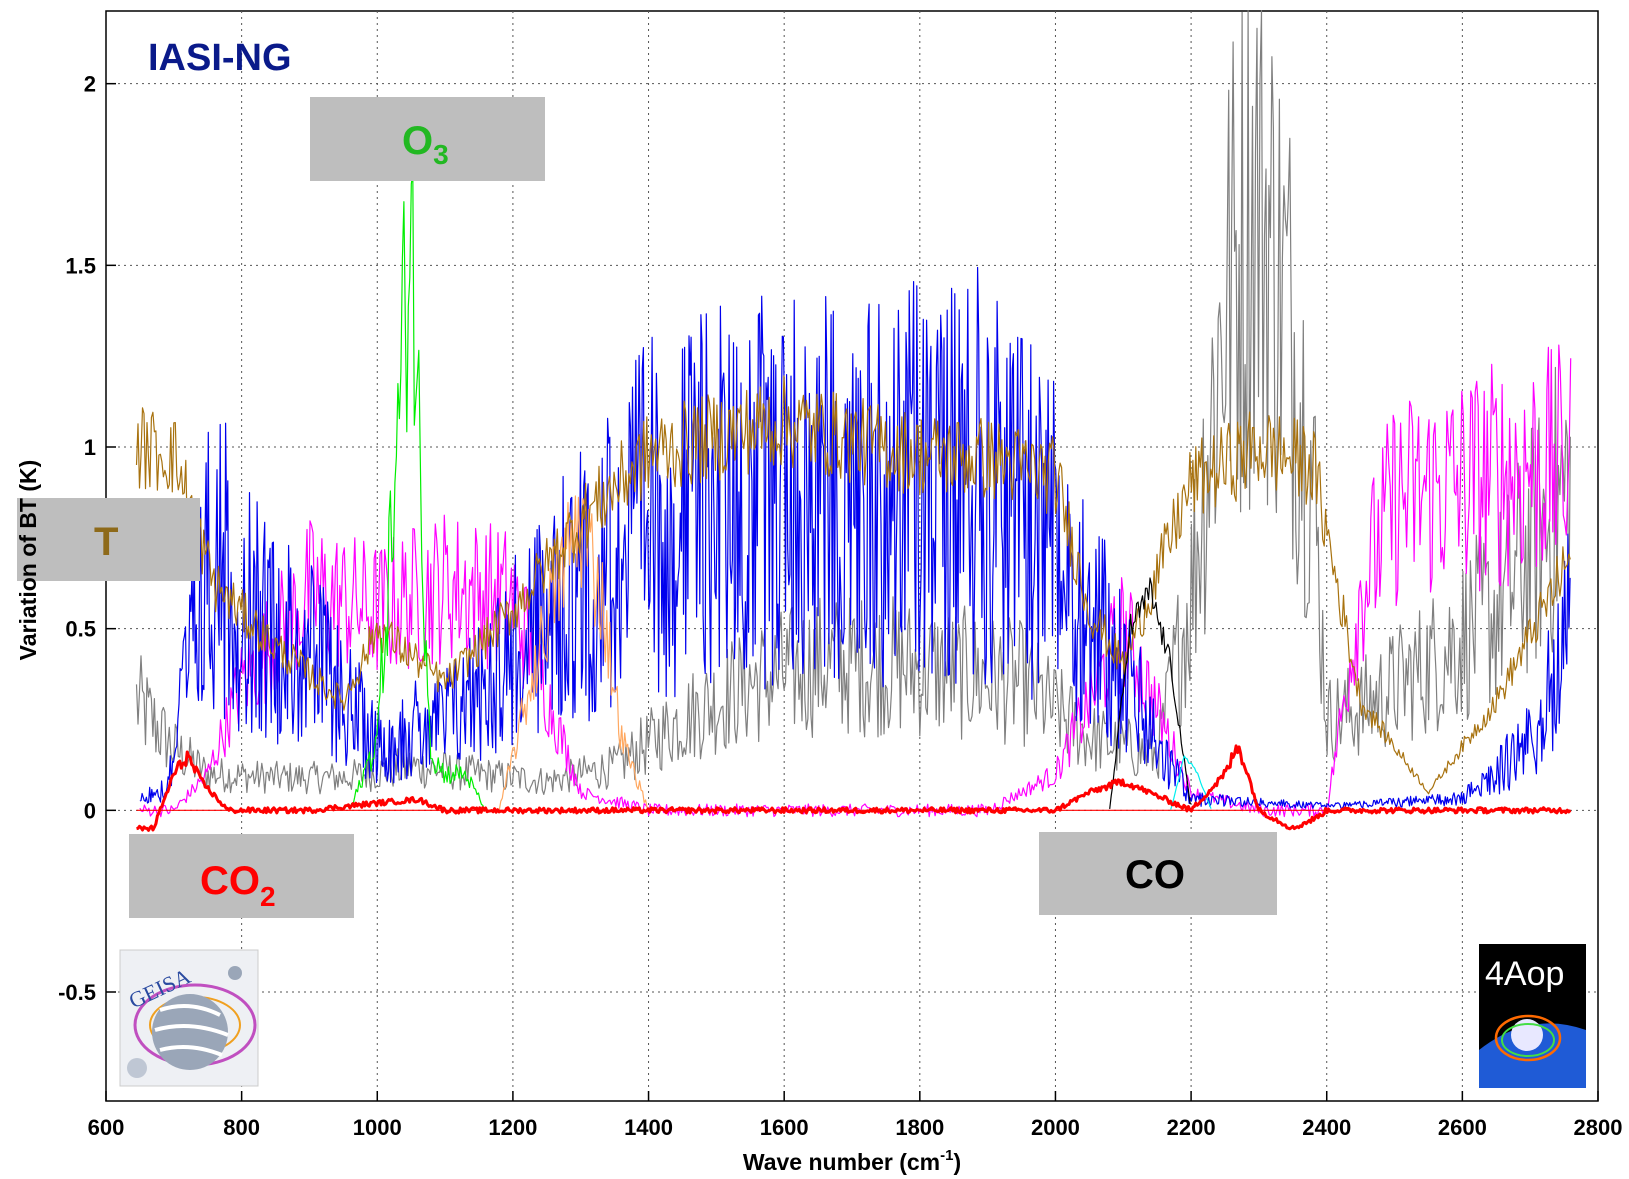 This screenshot has width=1629, height=1179. Describe the element at coordinates (106, 1127) in the screenshot. I see `x-tick-label: 600` at that location.